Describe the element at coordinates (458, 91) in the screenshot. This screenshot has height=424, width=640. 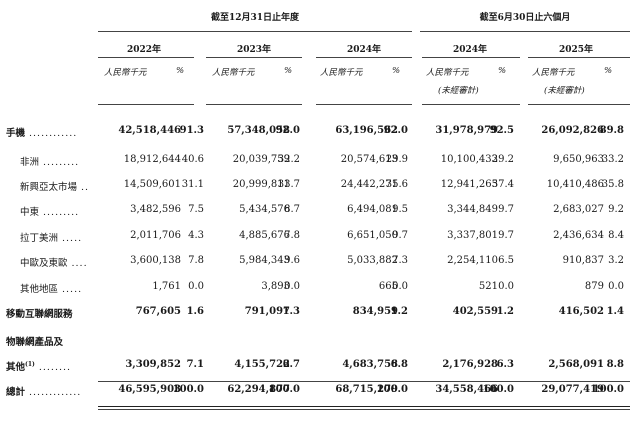
I see `unaudited-2024-half: (未經審計)` at that location.